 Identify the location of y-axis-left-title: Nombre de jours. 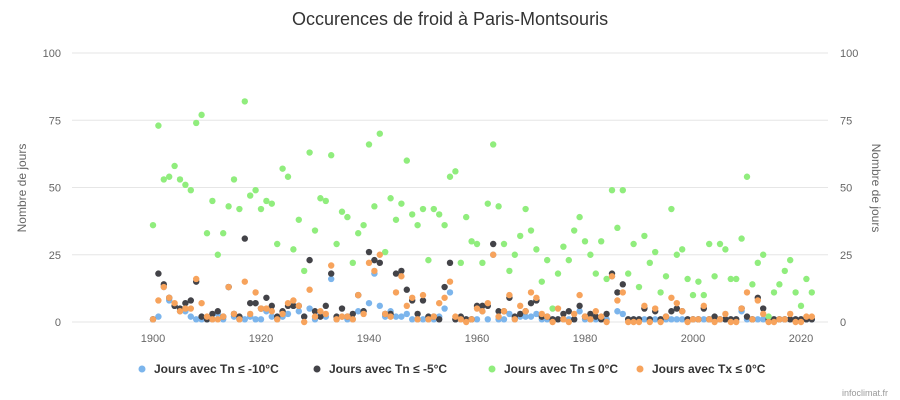
(22, 188).